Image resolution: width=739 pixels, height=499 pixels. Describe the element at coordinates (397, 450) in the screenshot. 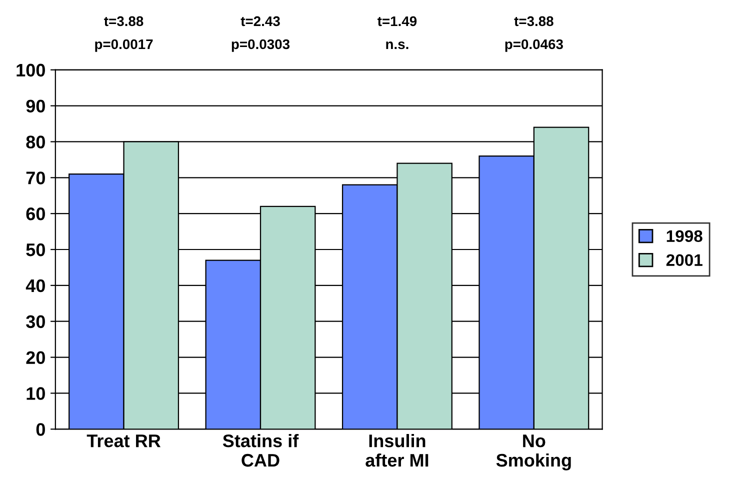

I see `x-tick-label: Insulin after MI` at that location.